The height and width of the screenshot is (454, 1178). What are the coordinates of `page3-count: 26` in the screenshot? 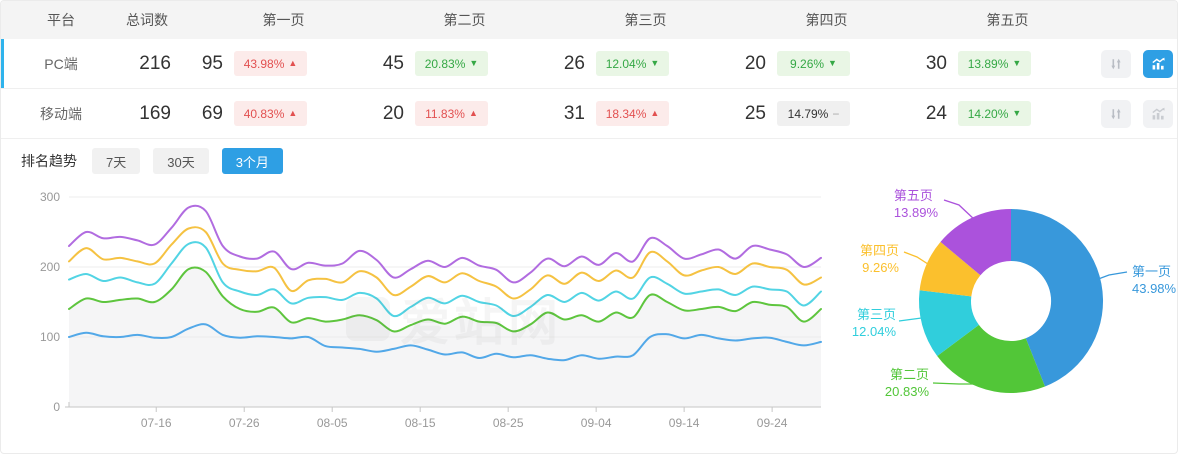 It's located at (574, 63).